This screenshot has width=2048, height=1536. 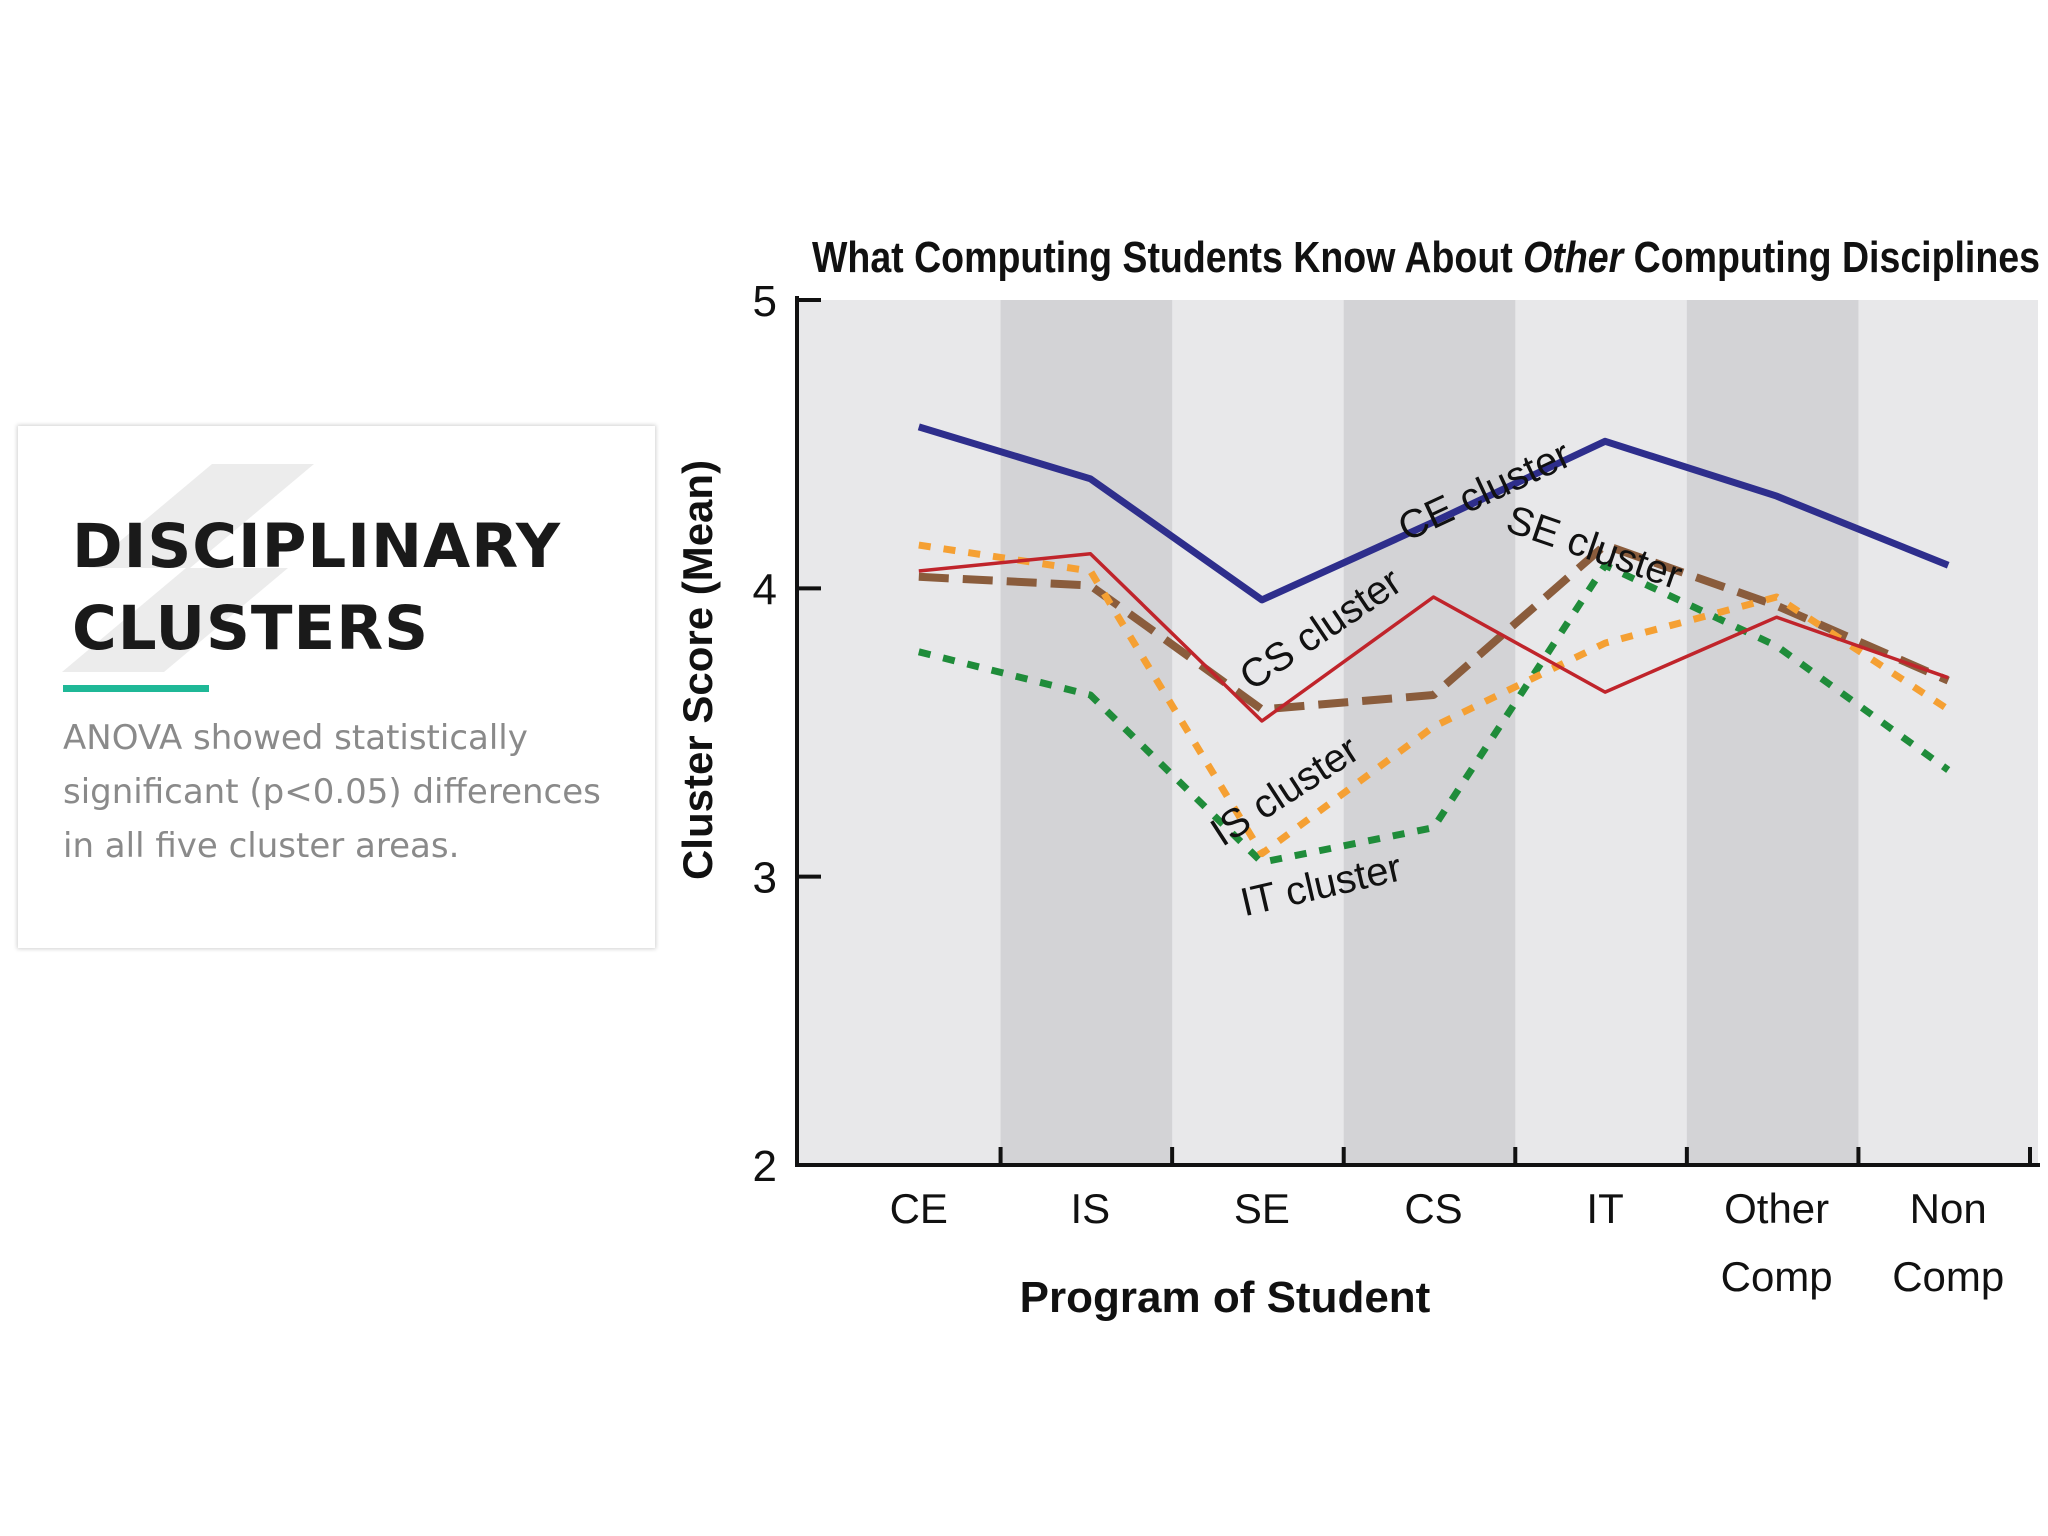 I want to click on y-tick-label-3: 3, so click(x=765, y=878).